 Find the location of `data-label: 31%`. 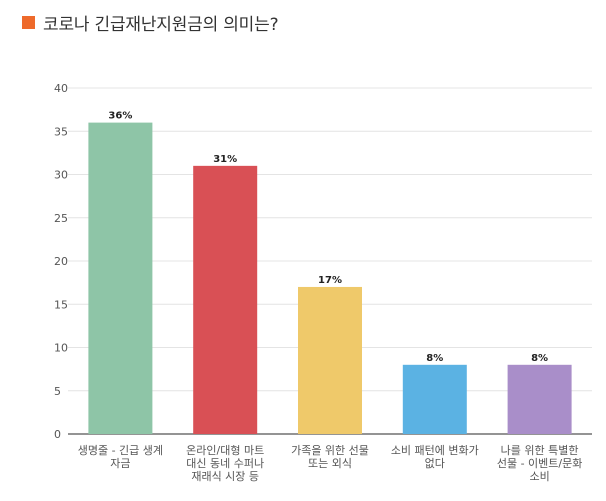

data-label: 31% is located at coordinates (225, 159).